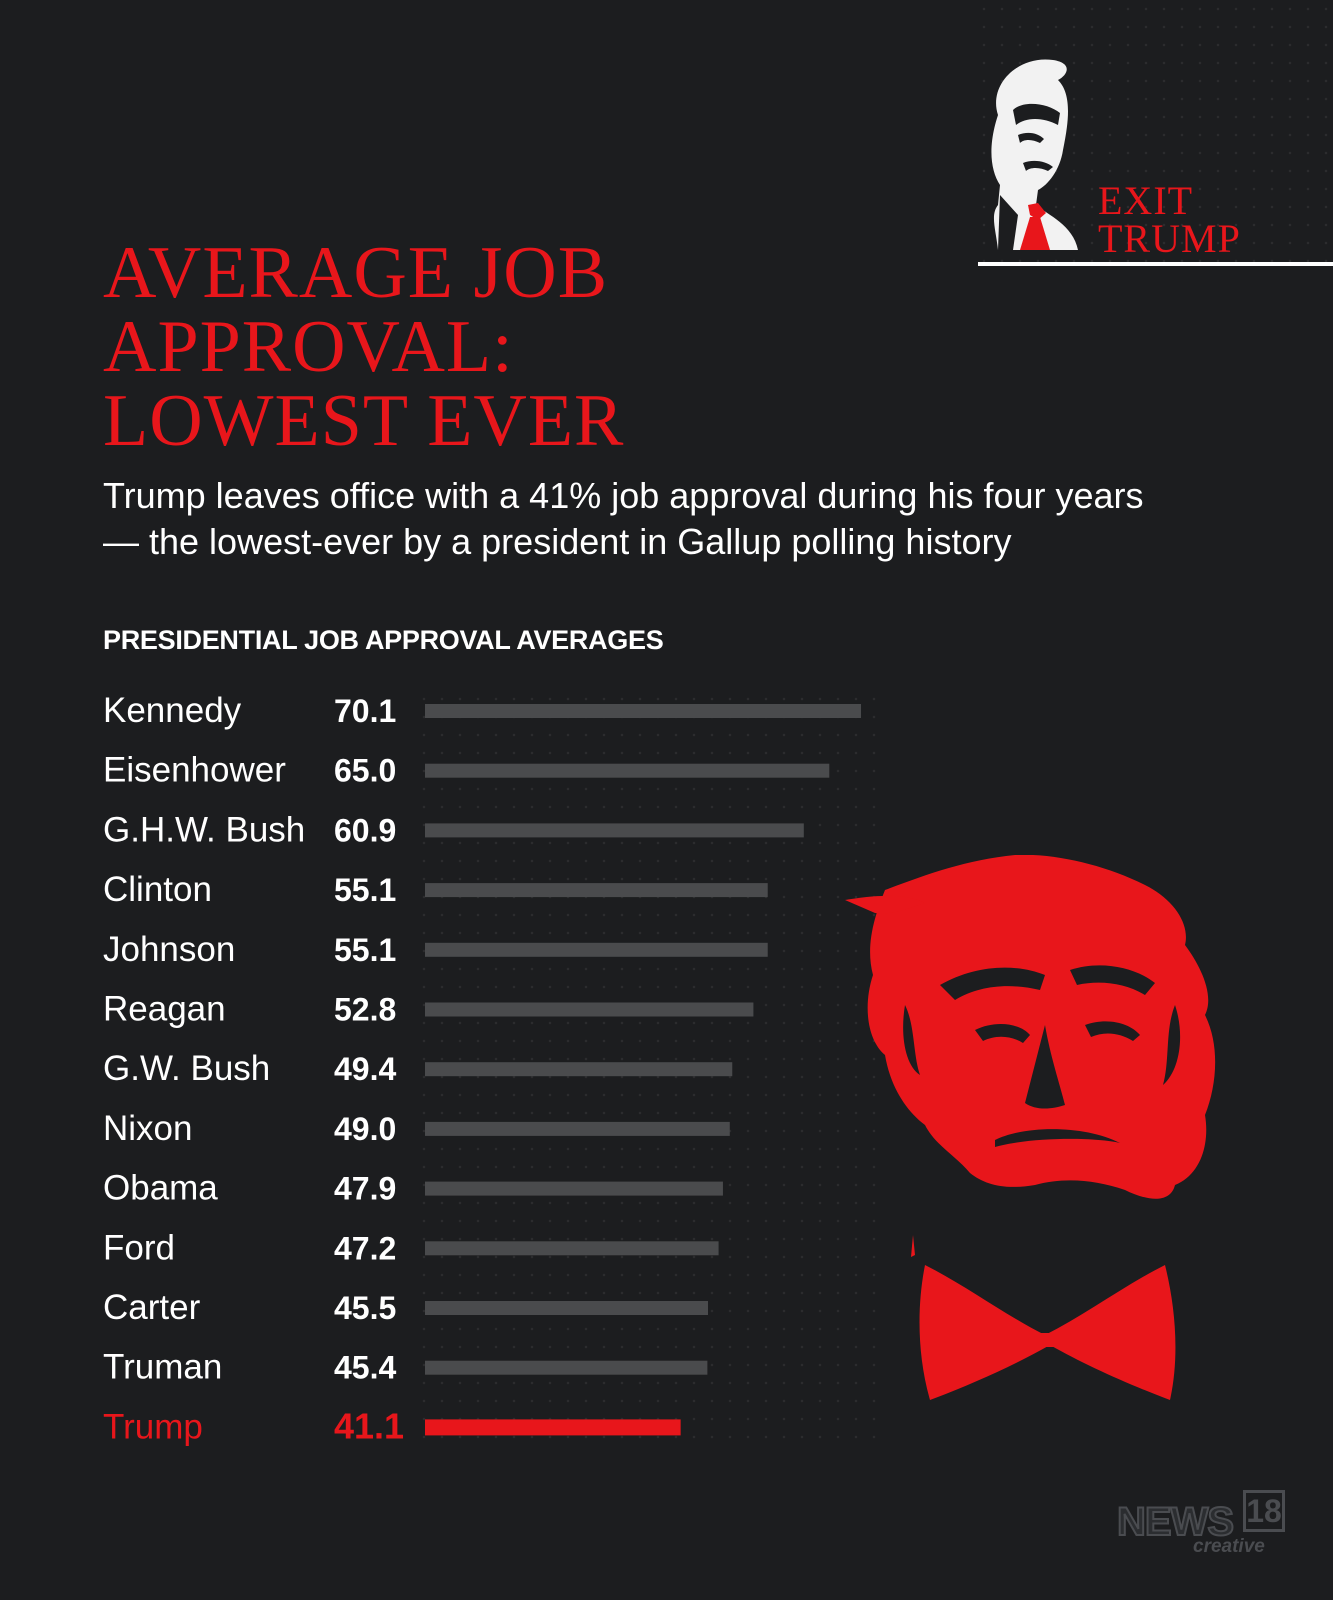  What do you see at coordinates (1264, 1511) in the screenshot?
I see `news-number-badge: 18` at bounding box center [1264, 1511].